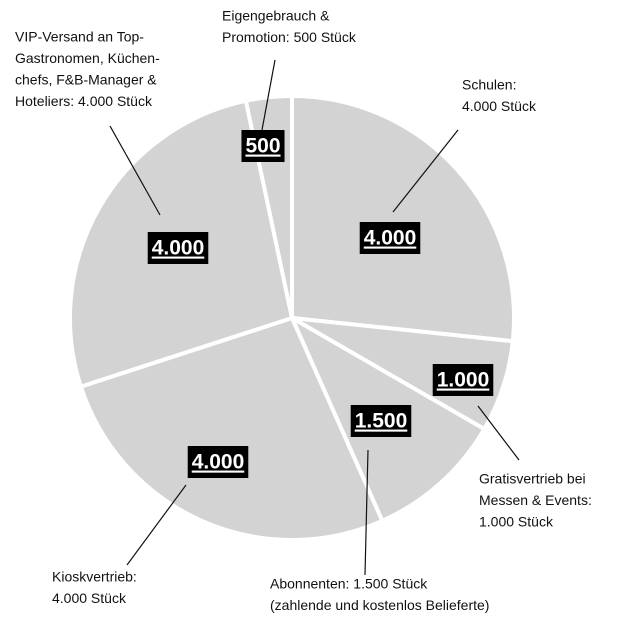 Image resolution: width=624 pixels, height=618 pixels. What do you see at coordinates (532, 479) in the screenshot?
I see `slice-label: Gratisvertrieb bei` at bounding box center [532, 479].